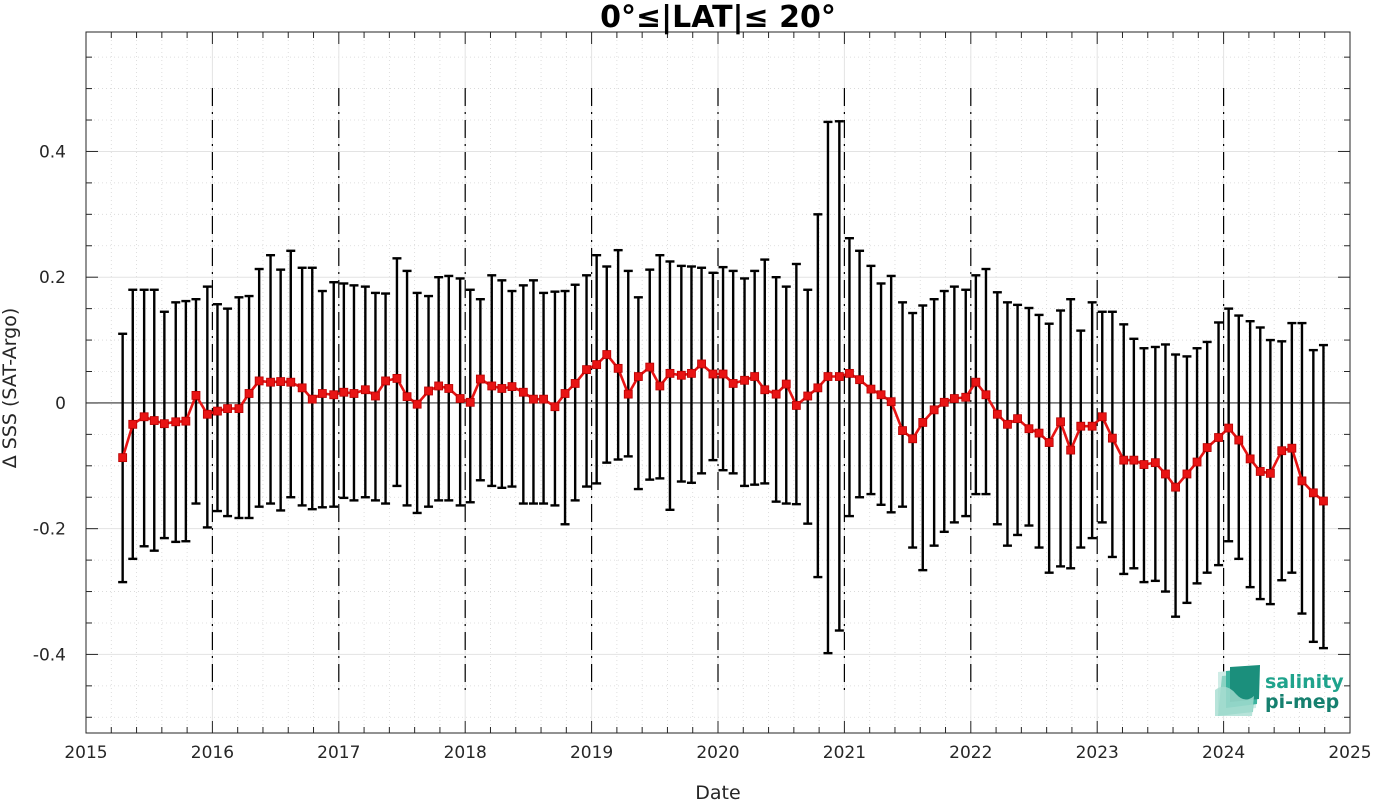  I want to click on x-tick-label: 2016, so click(212, 753).